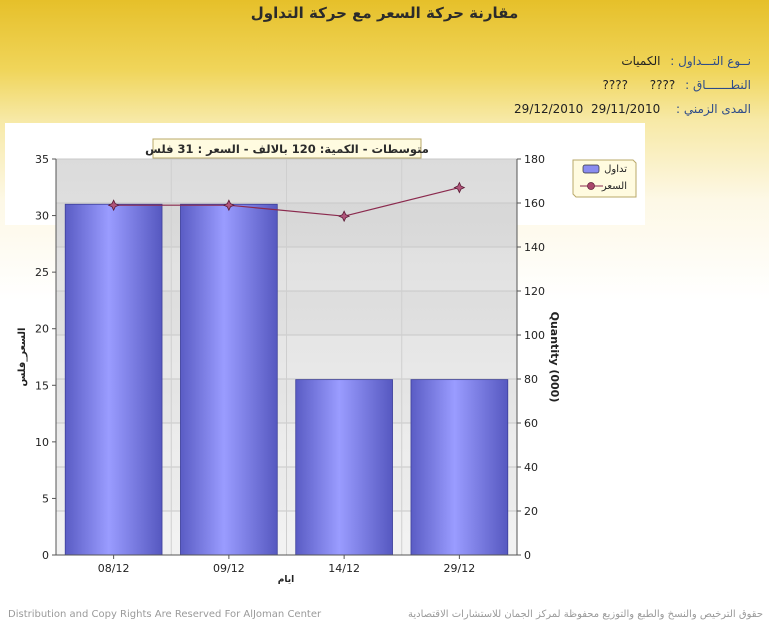 This screenshot has width=769, height=625. I want to click on legend: تداول السعر, so click(604, 178).